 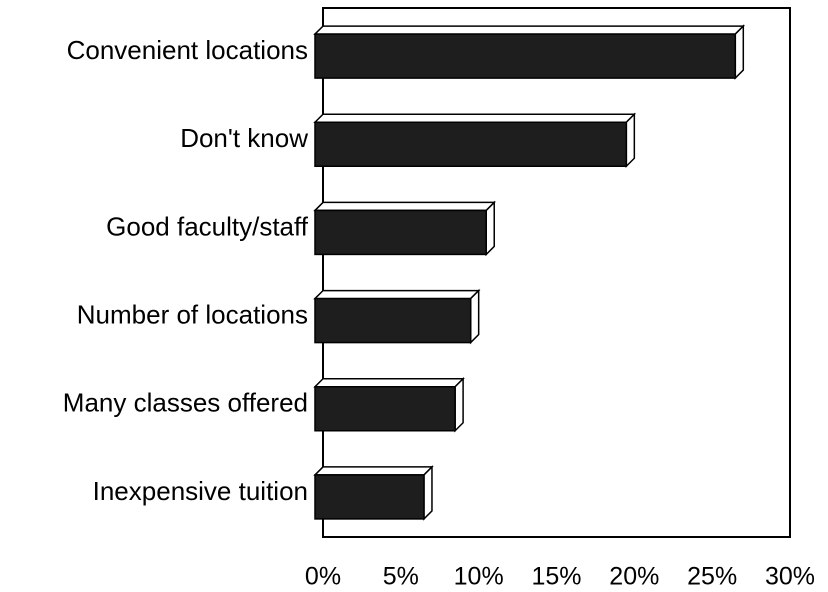 What do you see at coordinates (323, 577) in the screenshot?
I see `x-tick-label: 0%` at bounding box center [323, 577].